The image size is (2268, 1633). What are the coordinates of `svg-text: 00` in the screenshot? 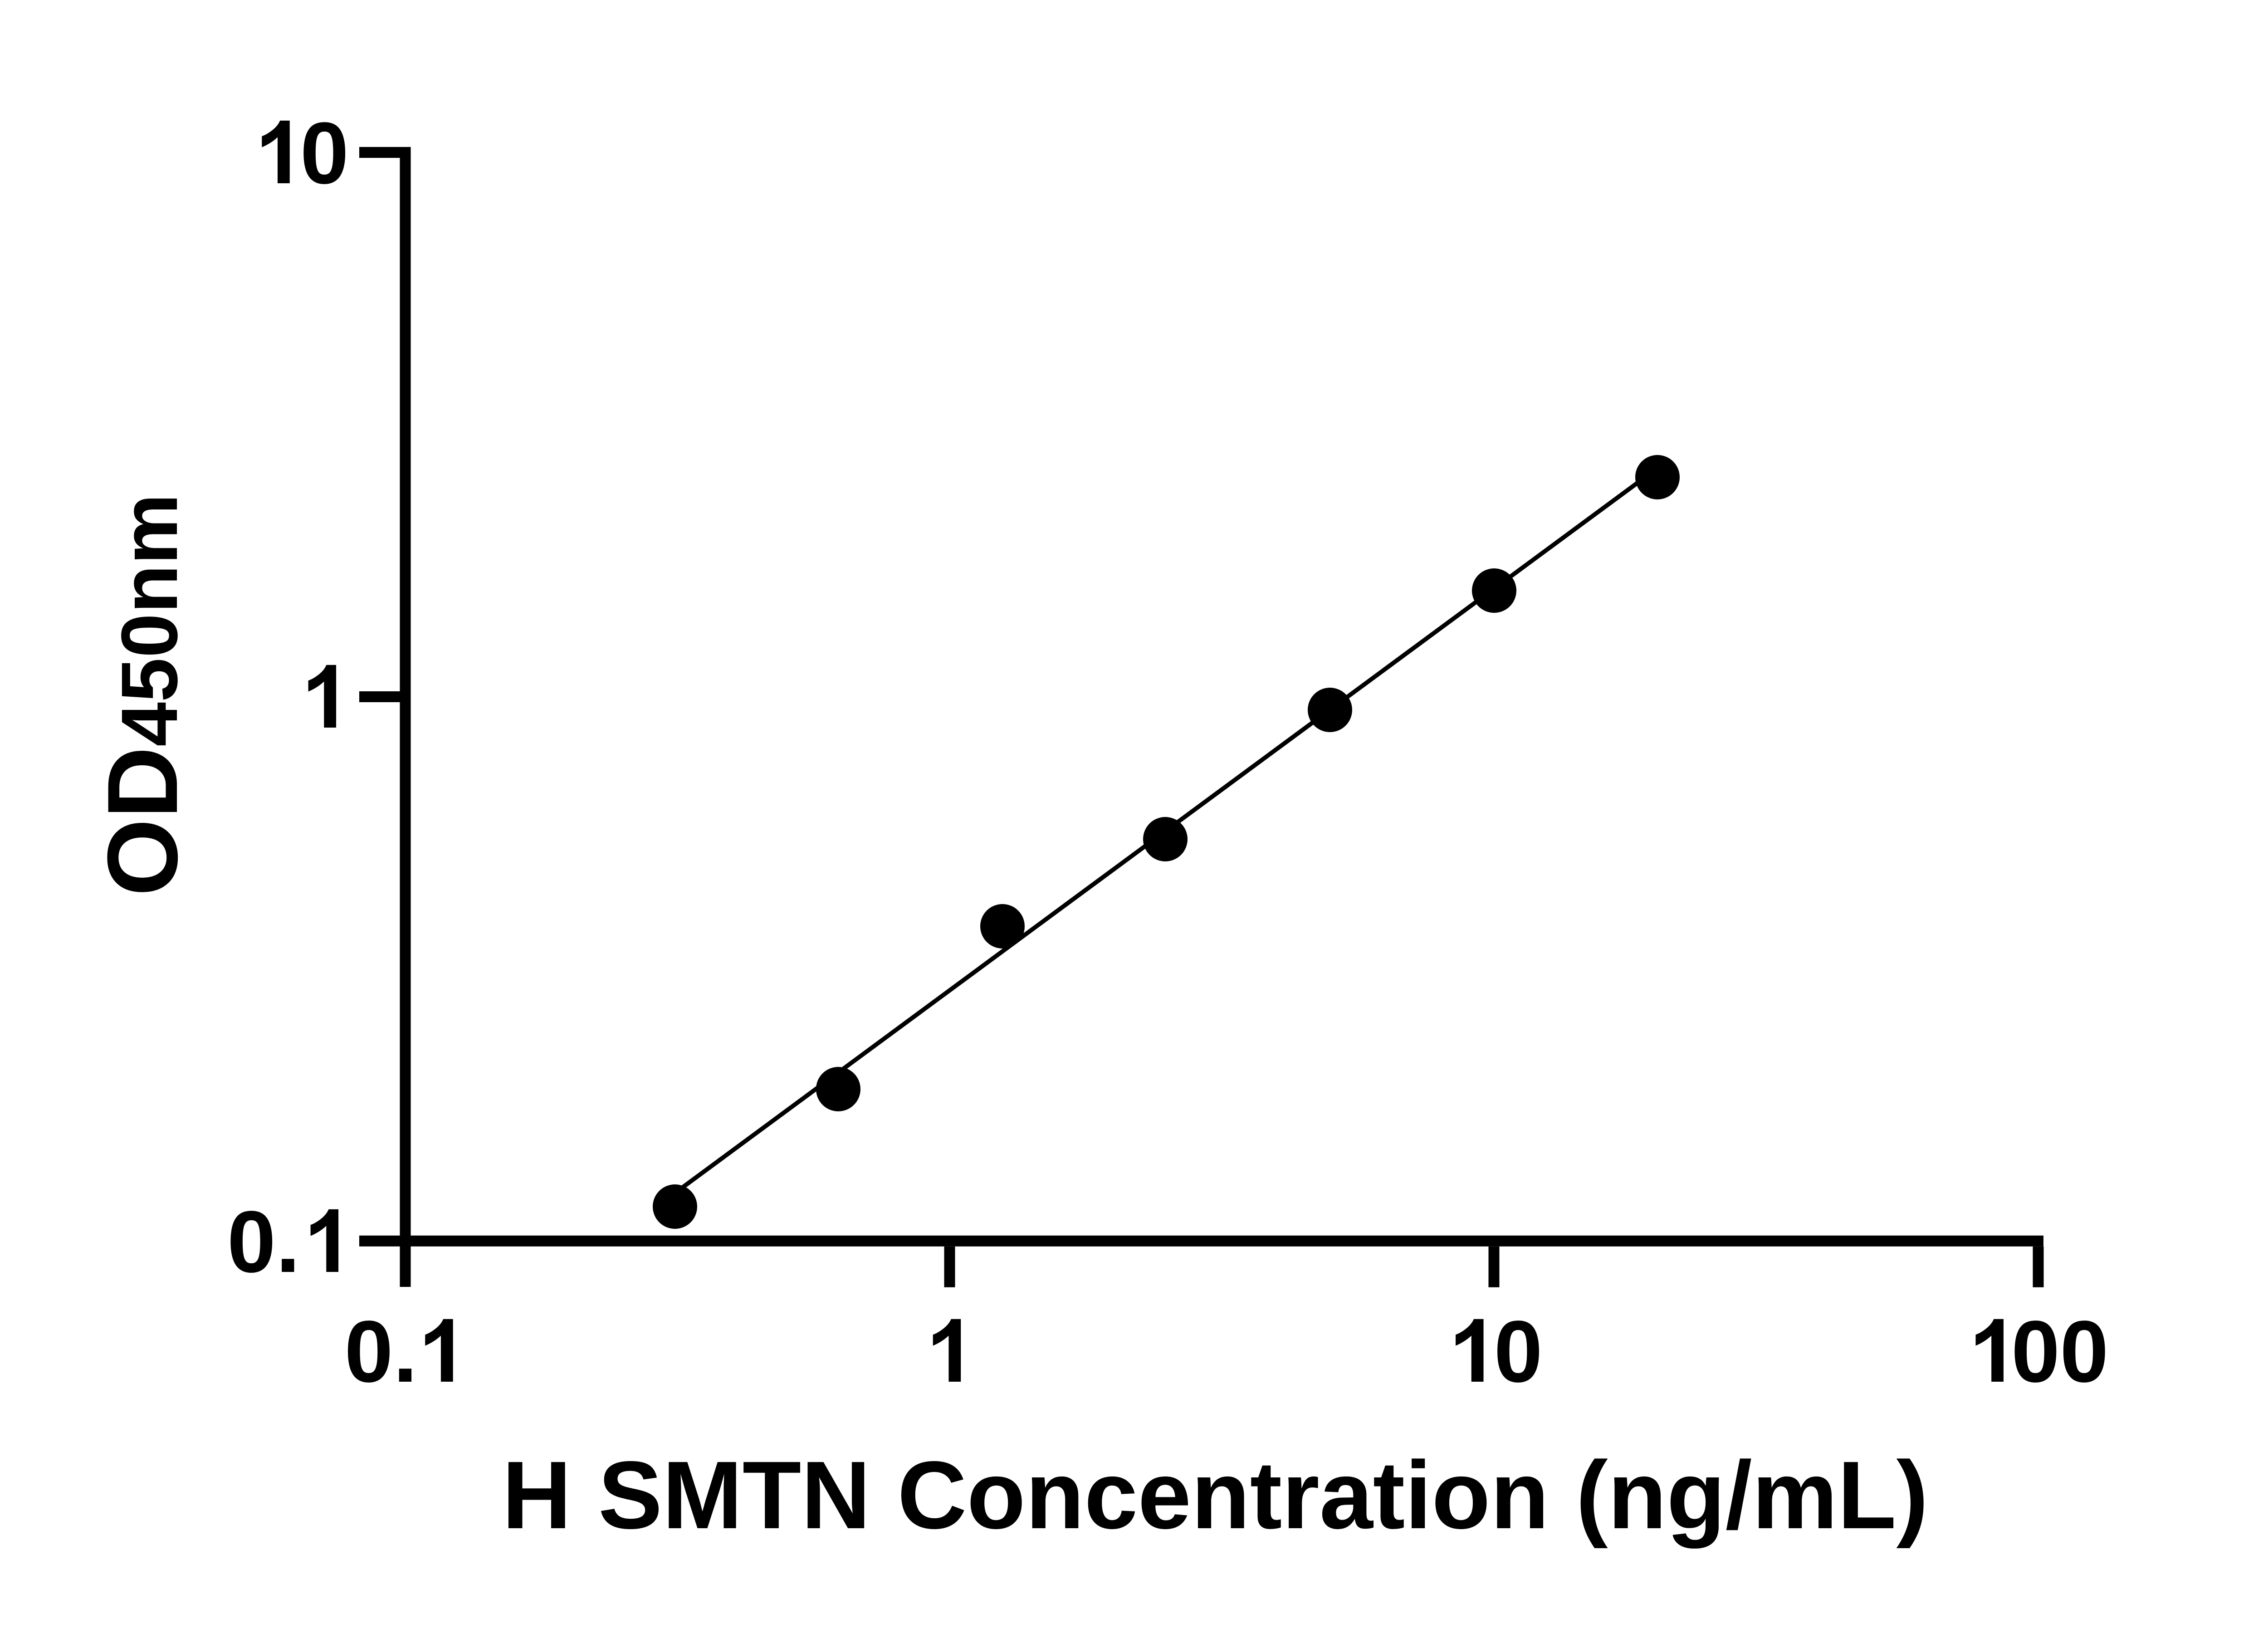 It's located at (2060, 1351).